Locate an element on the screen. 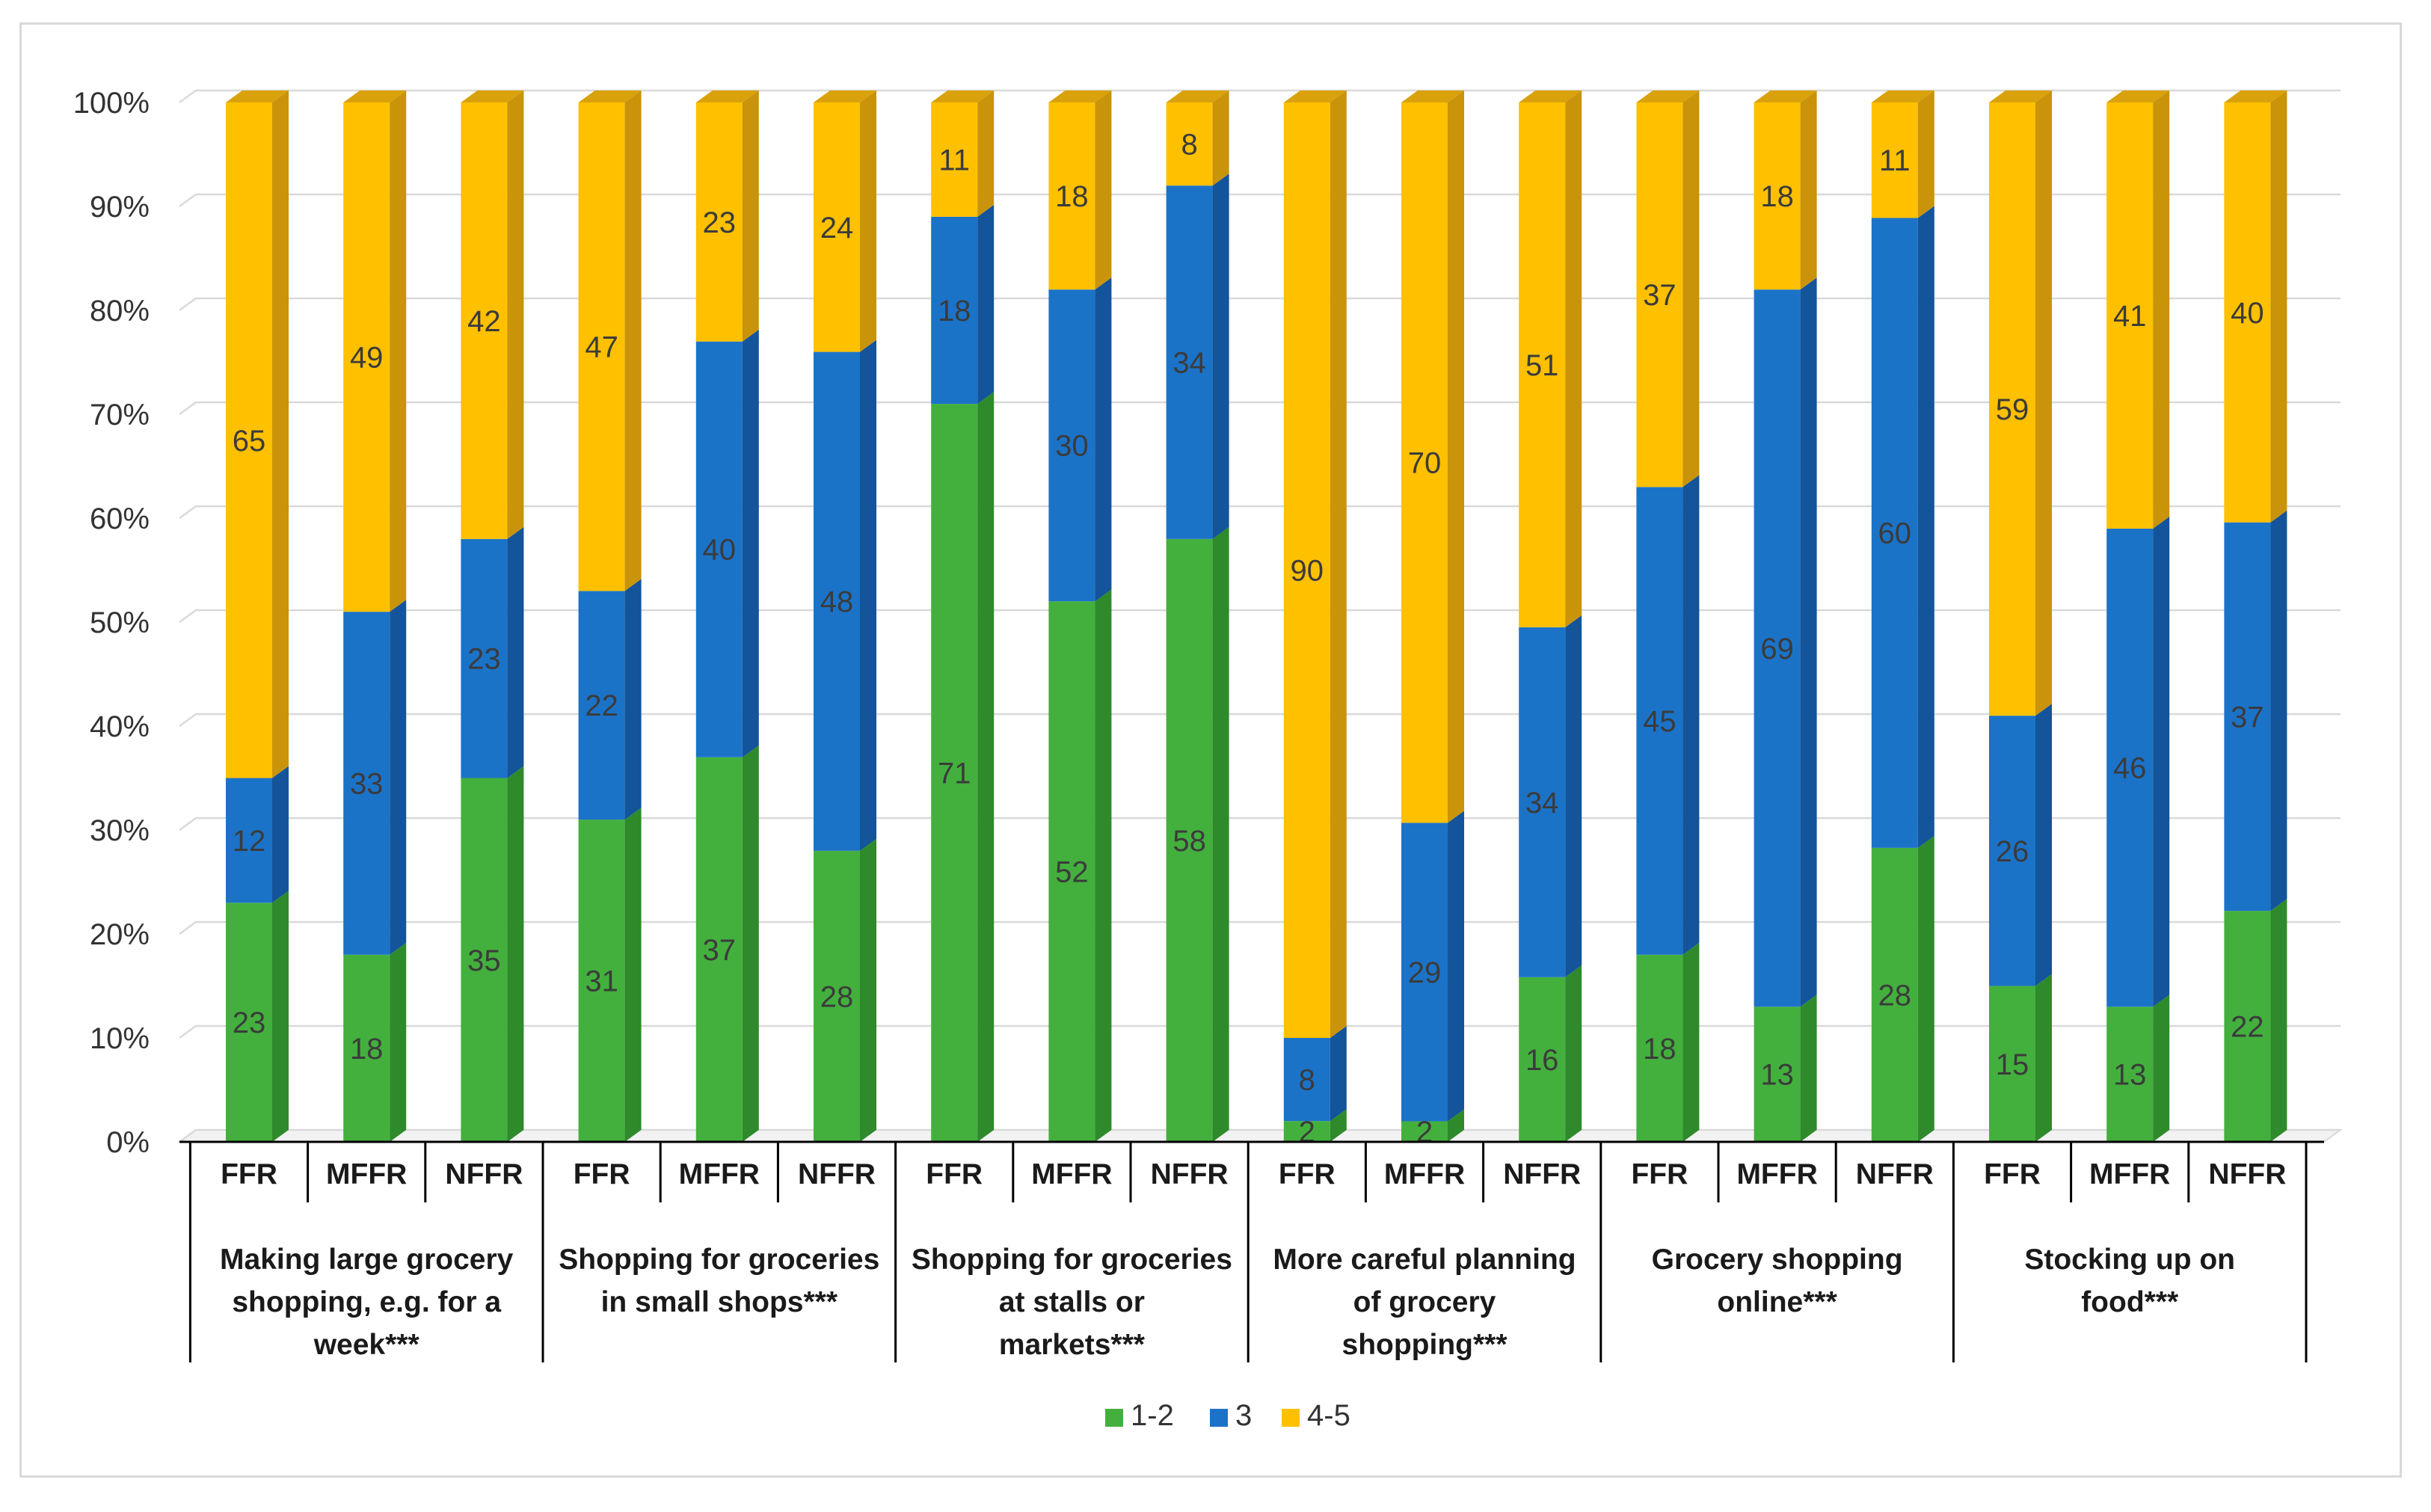 This screenshot has width=2431, height=1512. category-label: MFFR is located at coordinates (2129, 1174).